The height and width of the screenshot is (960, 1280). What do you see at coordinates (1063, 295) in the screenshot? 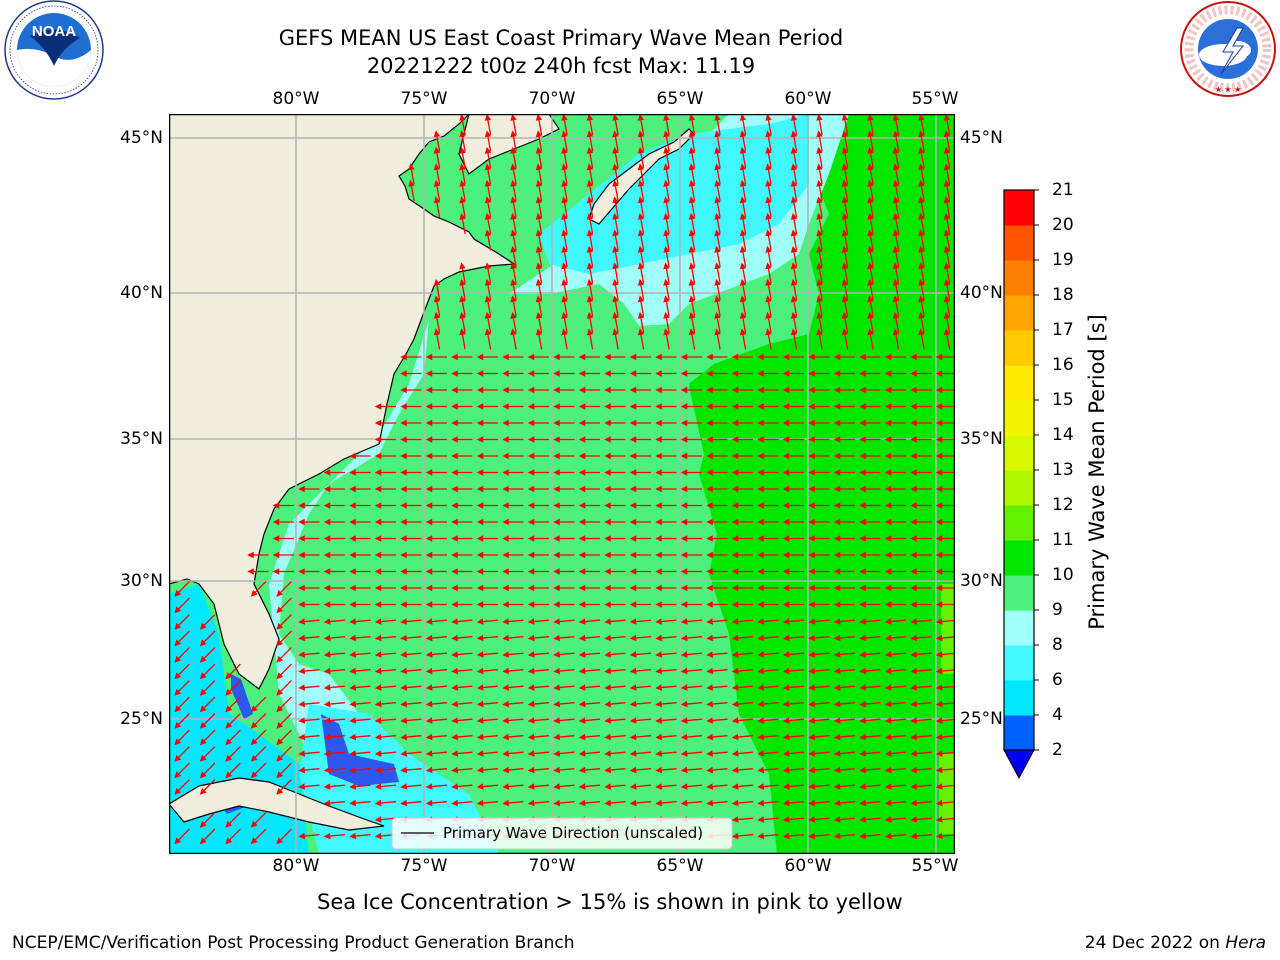
I see `colorbar-tick-label: 18` at bounding box center [1063, 295].